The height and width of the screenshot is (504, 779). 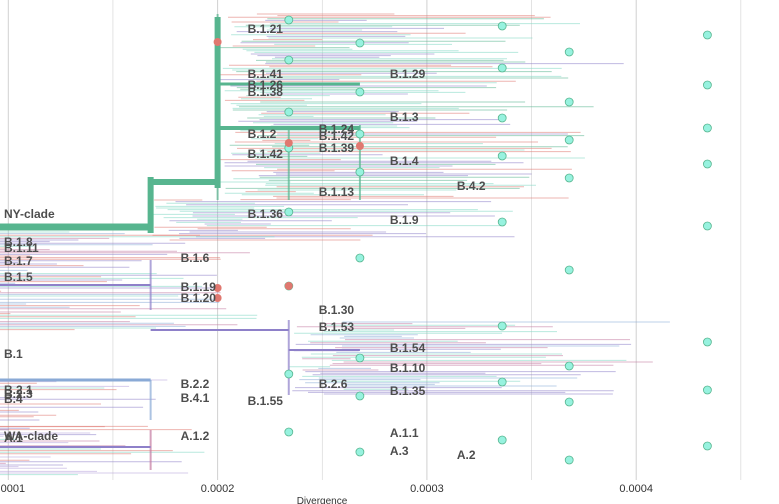 I want to click on clade-label-b-1-5: B.1.5, so click(x=18, y=277).